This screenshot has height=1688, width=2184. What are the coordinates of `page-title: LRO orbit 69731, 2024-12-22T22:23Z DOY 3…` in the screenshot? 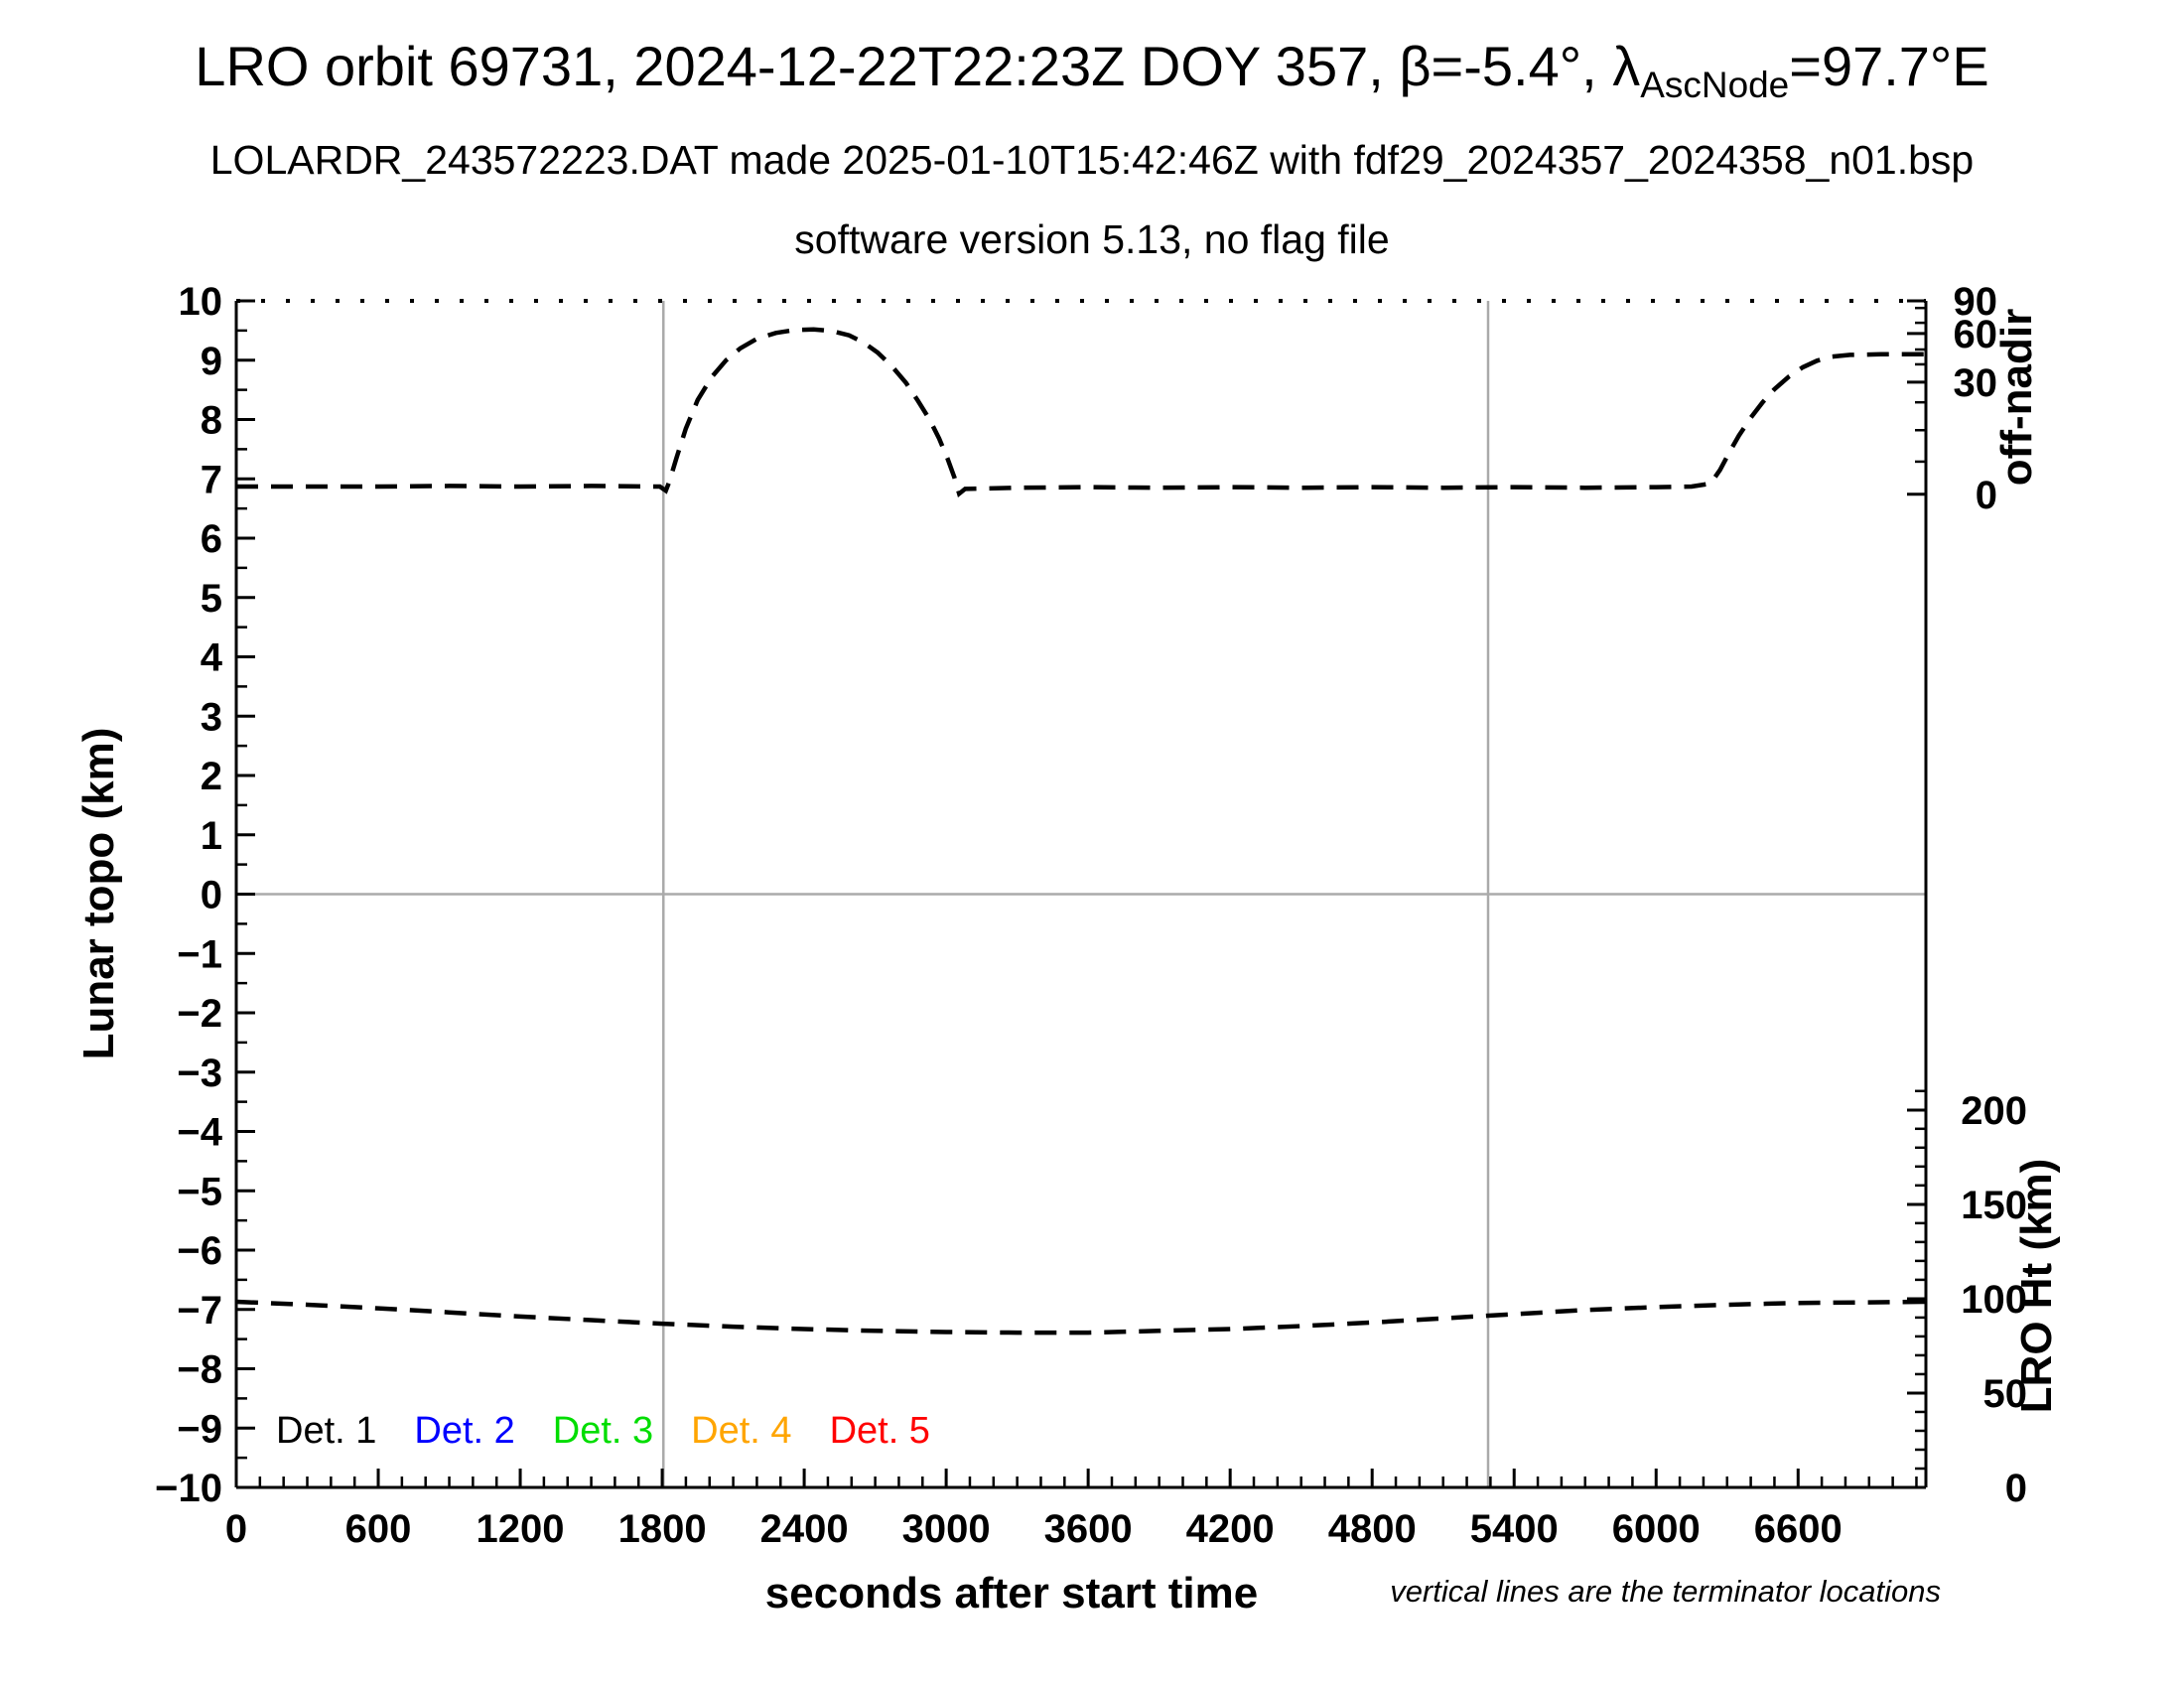 It's located at (1092, 70).